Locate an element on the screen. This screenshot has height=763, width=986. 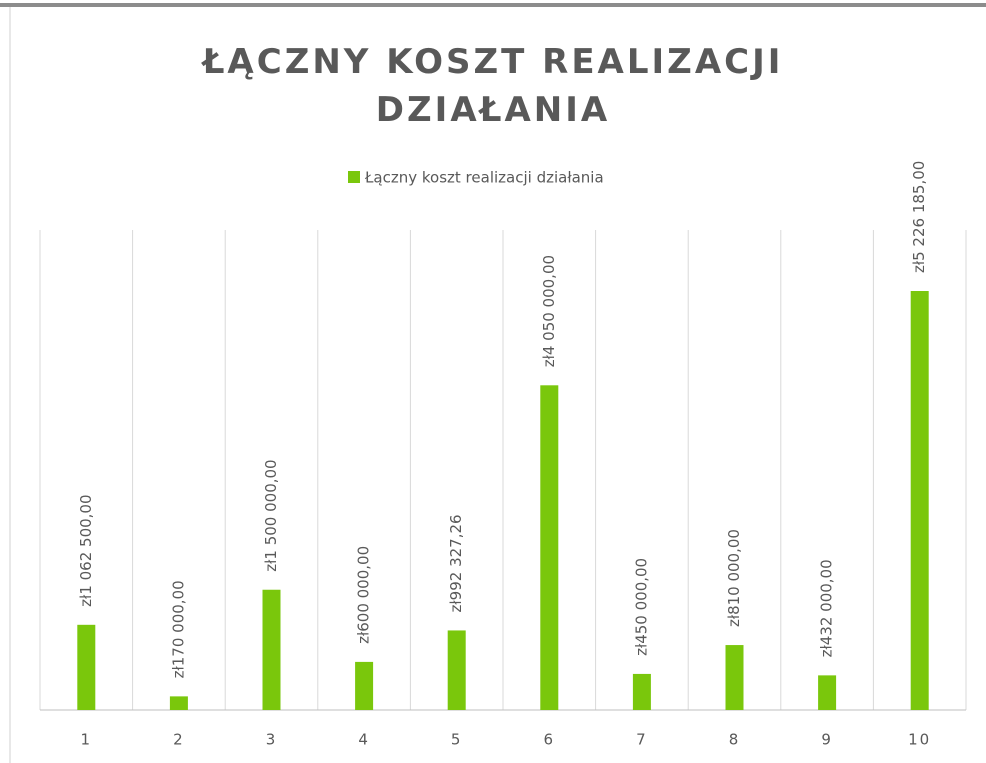
x-tick-label: 8 is located at coordinates (735, 740).